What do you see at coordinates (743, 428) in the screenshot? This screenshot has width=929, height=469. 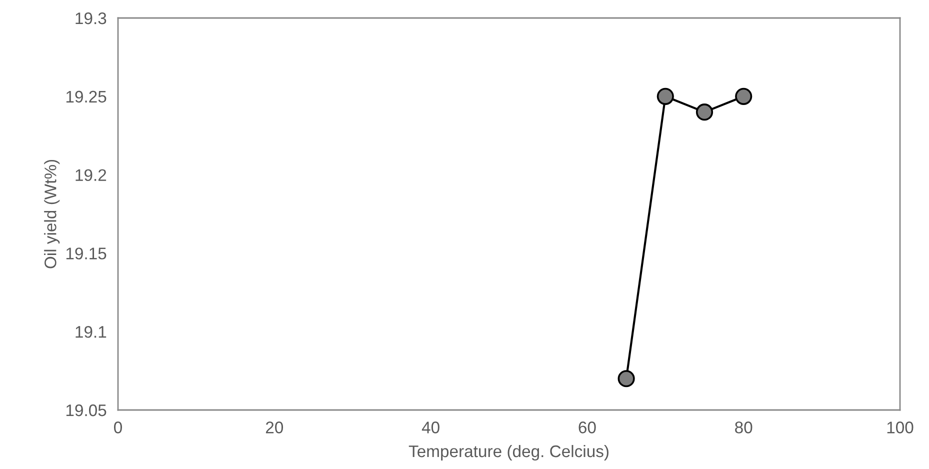 I see `x-tick-label: 80` at bounding box center [743, 428].